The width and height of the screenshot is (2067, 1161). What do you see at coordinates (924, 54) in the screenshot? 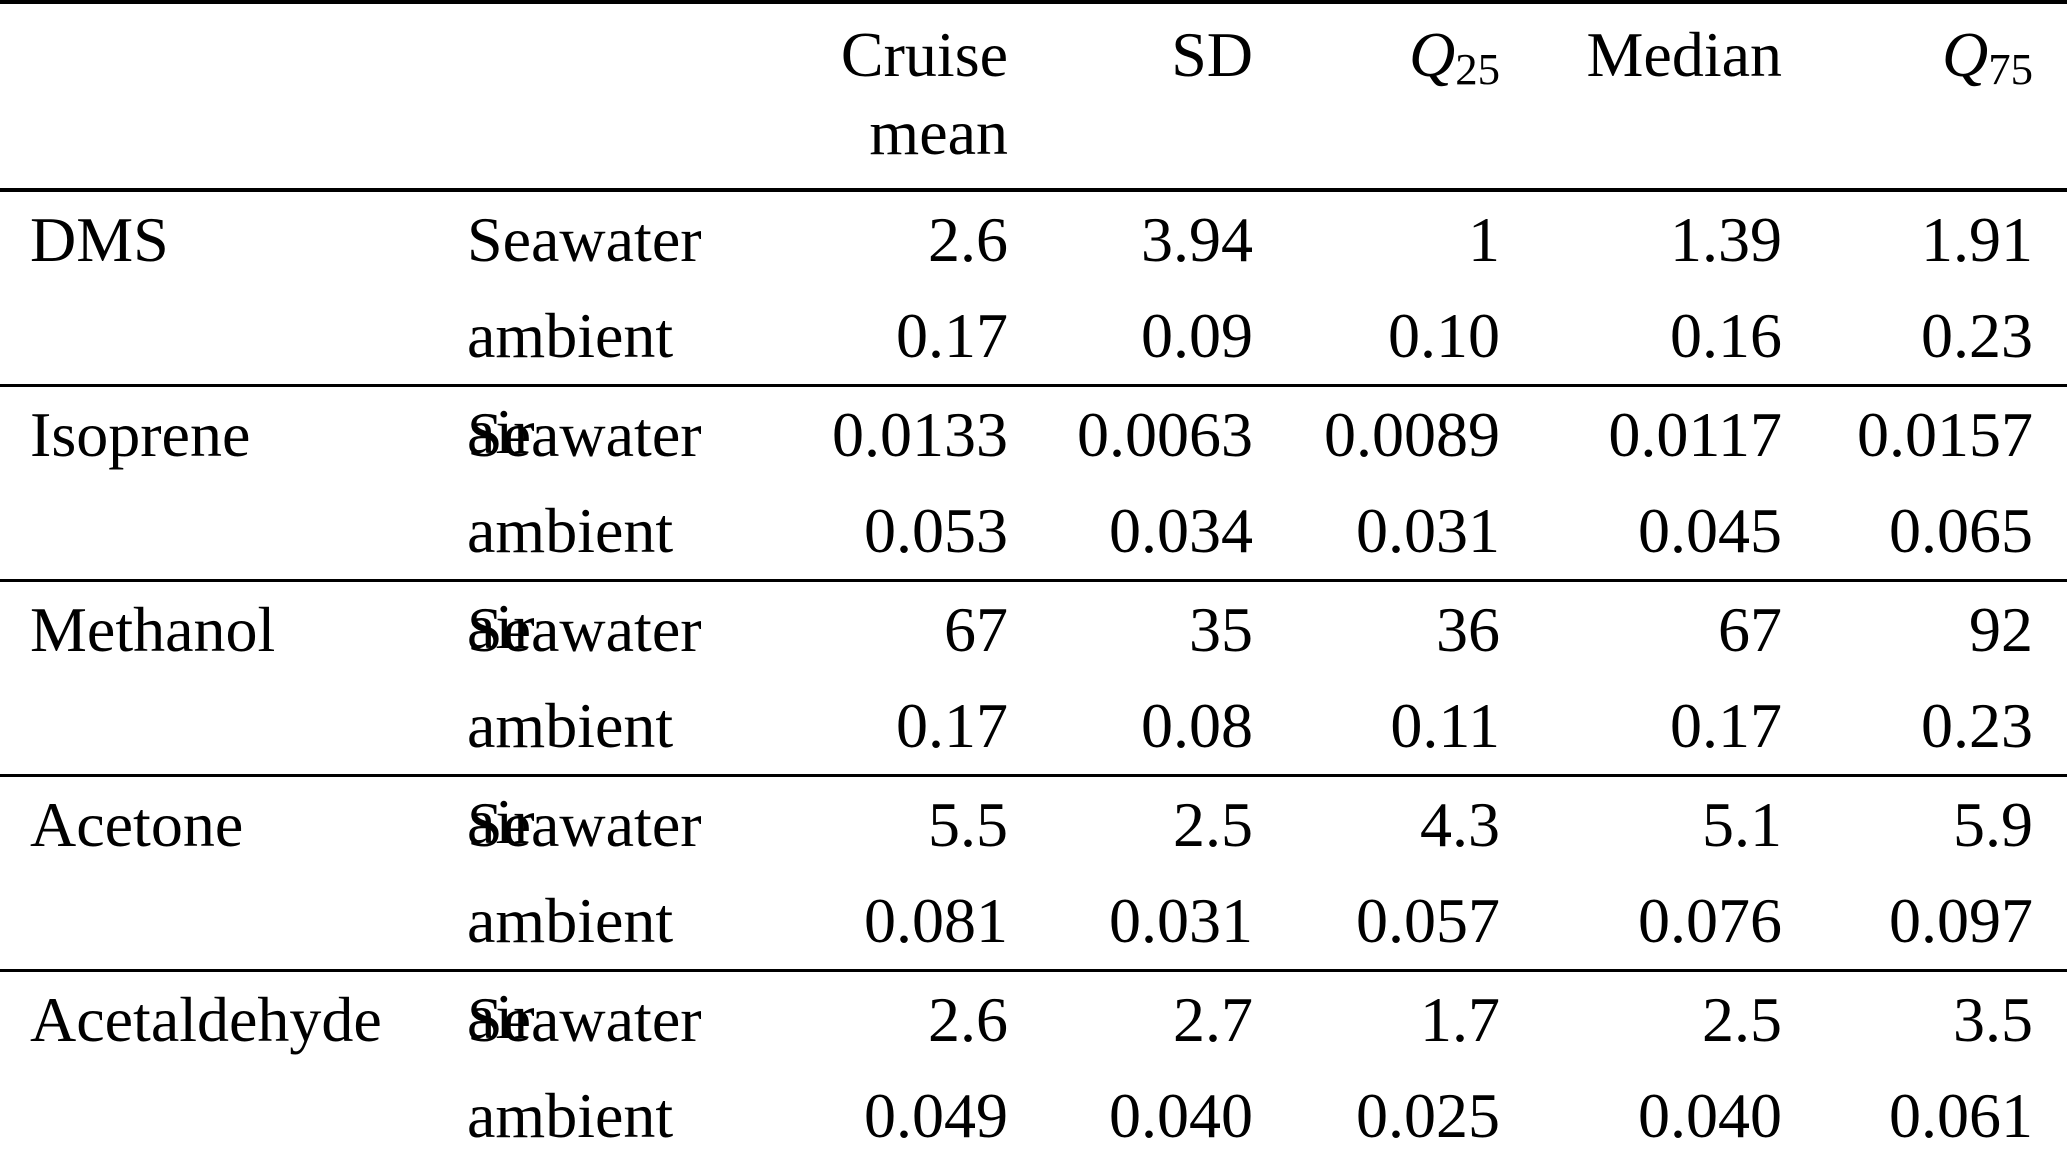
I see `header-cruise-mean-line1: Cruise` at bounding box center [924, 54].